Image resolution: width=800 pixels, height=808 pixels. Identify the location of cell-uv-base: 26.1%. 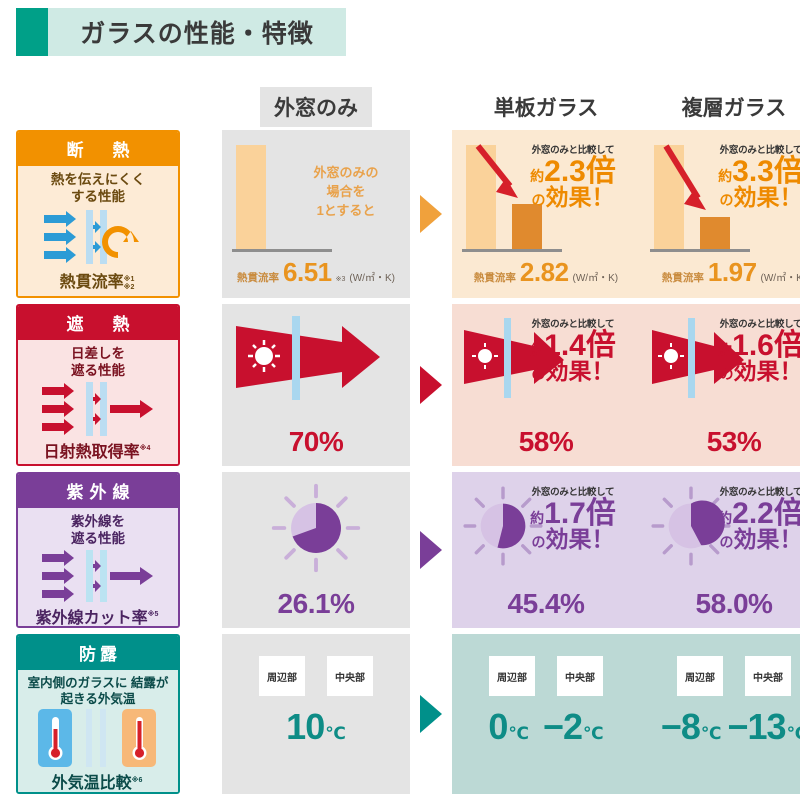
(316, 550).